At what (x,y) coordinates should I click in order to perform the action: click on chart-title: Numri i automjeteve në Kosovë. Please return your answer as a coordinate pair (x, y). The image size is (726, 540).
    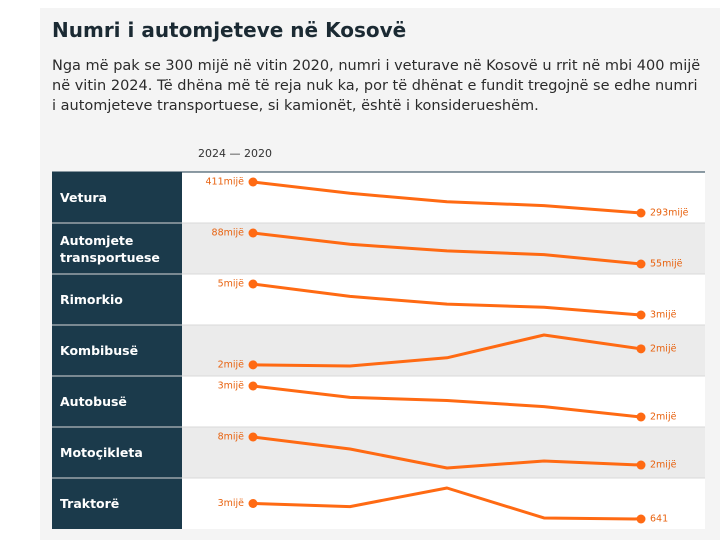
    Looking at the image, I should click on (229, 30).